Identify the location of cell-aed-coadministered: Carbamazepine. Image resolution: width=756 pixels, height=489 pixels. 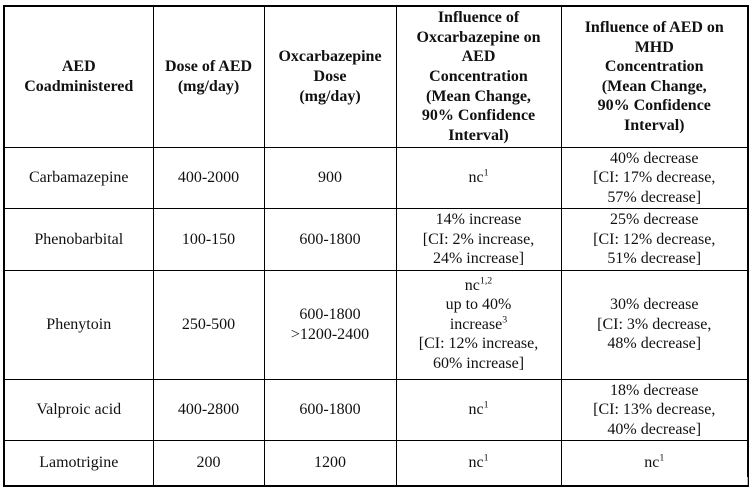
(78, 178).